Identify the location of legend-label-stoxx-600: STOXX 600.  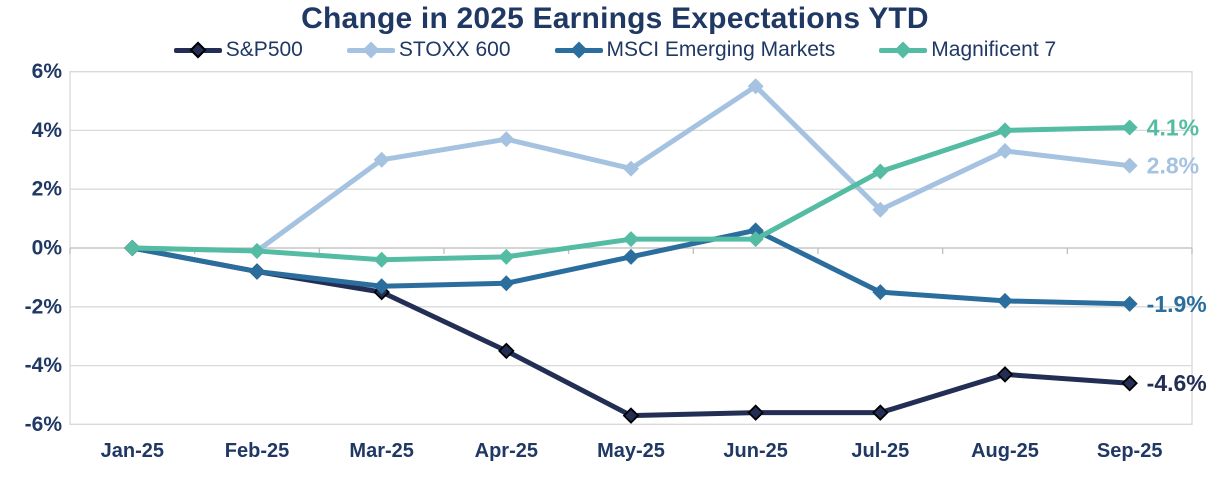
(454, 49).